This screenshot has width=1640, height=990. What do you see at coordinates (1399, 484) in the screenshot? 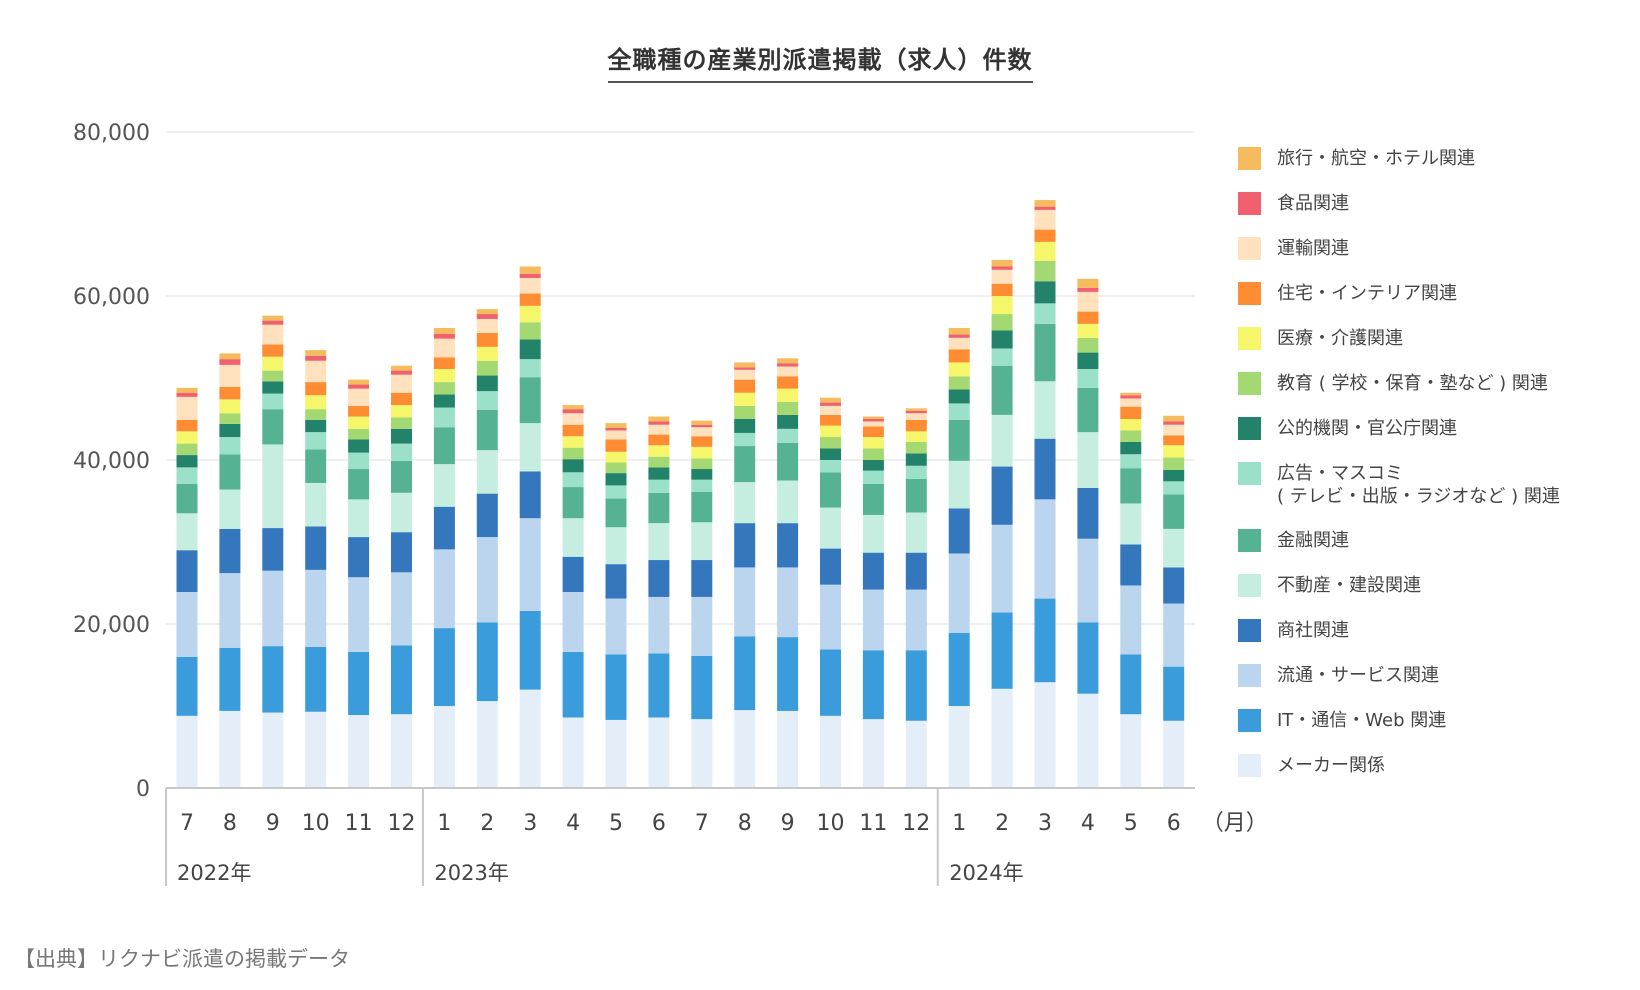
I see `legend-item: 広告・マスコミ ( テレビ・出版・ラジオなど ) 関連` at bounding box center [1399, 484].